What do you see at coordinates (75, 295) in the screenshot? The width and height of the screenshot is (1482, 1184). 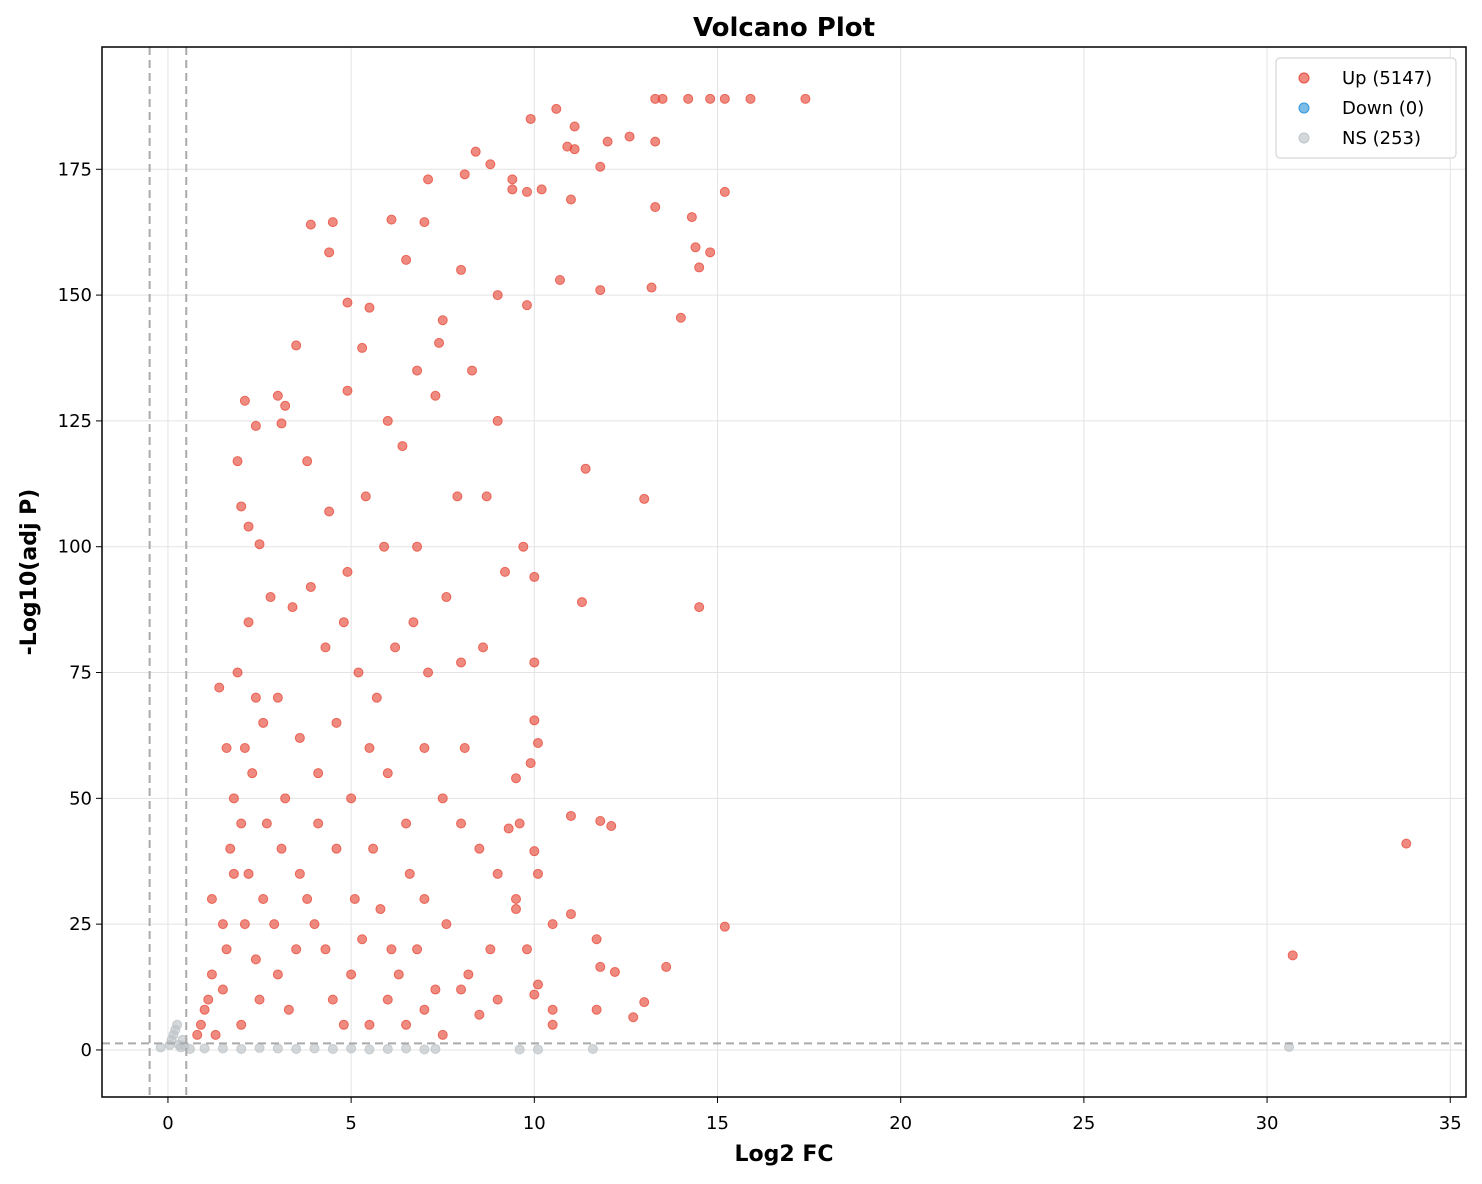 I see `y-tick-label: 150` at bounding box center [75, 295].